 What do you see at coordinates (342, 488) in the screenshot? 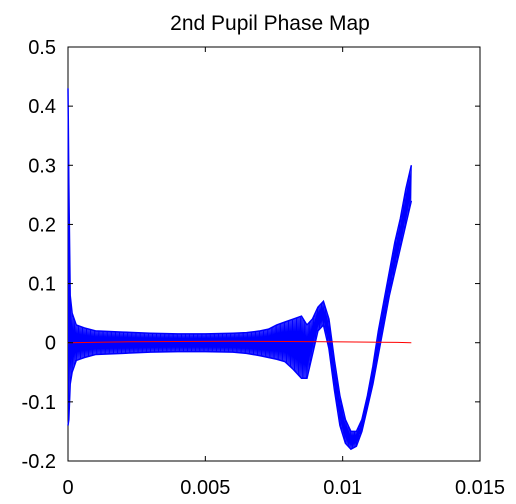
I see `x-tick-label: 0.01` at bounding box center [342, 488].